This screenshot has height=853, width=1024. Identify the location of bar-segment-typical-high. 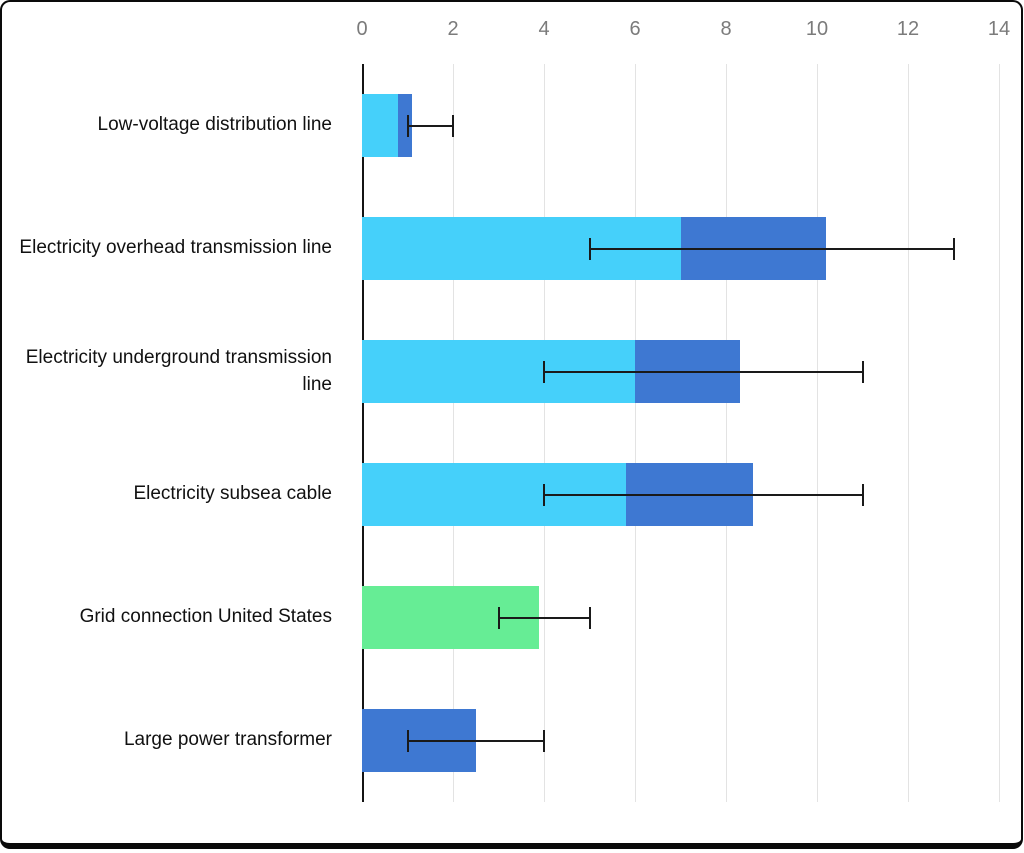
(405, 125).